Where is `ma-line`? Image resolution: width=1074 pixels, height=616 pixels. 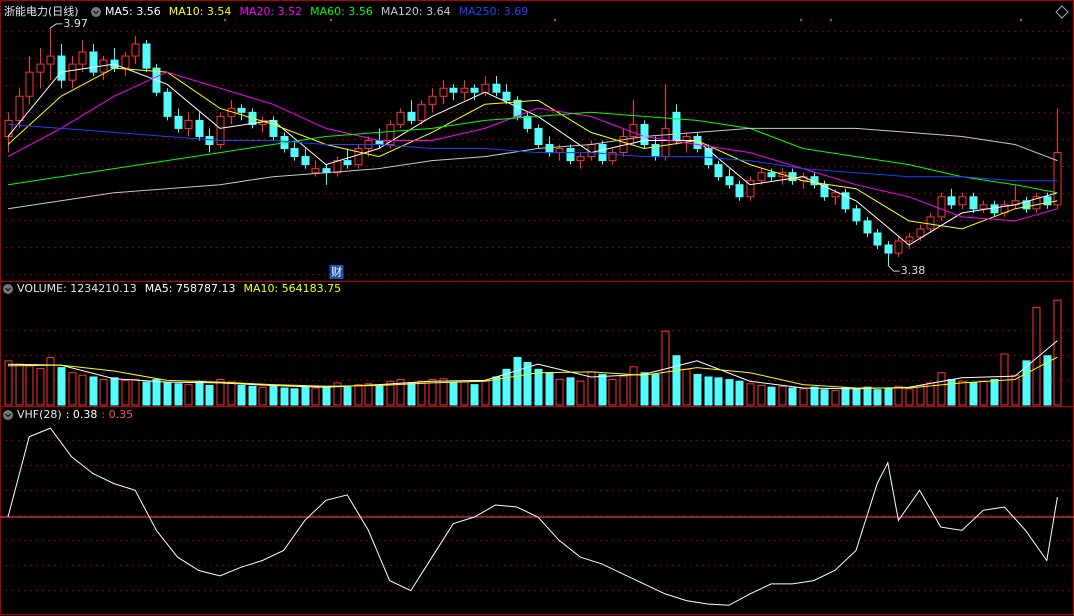
ma-line is located at coordinates (532, 168).